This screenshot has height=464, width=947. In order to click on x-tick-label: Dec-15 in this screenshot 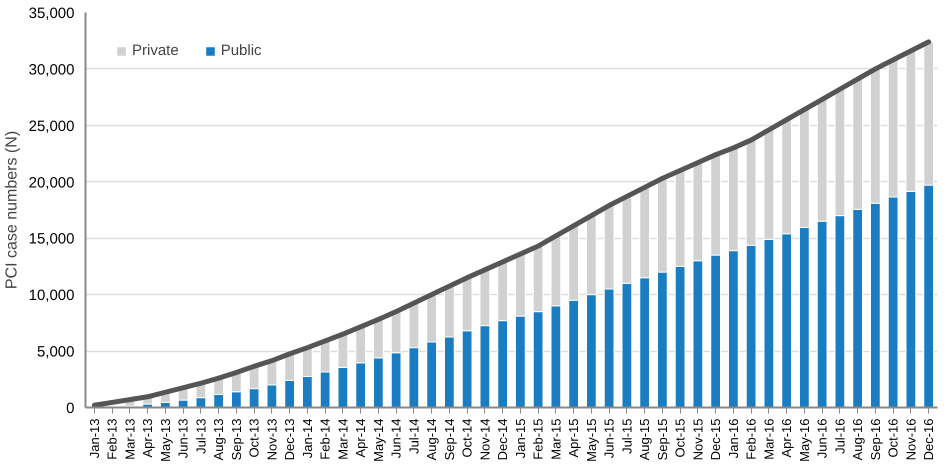, I will do `click(716, 439)`.